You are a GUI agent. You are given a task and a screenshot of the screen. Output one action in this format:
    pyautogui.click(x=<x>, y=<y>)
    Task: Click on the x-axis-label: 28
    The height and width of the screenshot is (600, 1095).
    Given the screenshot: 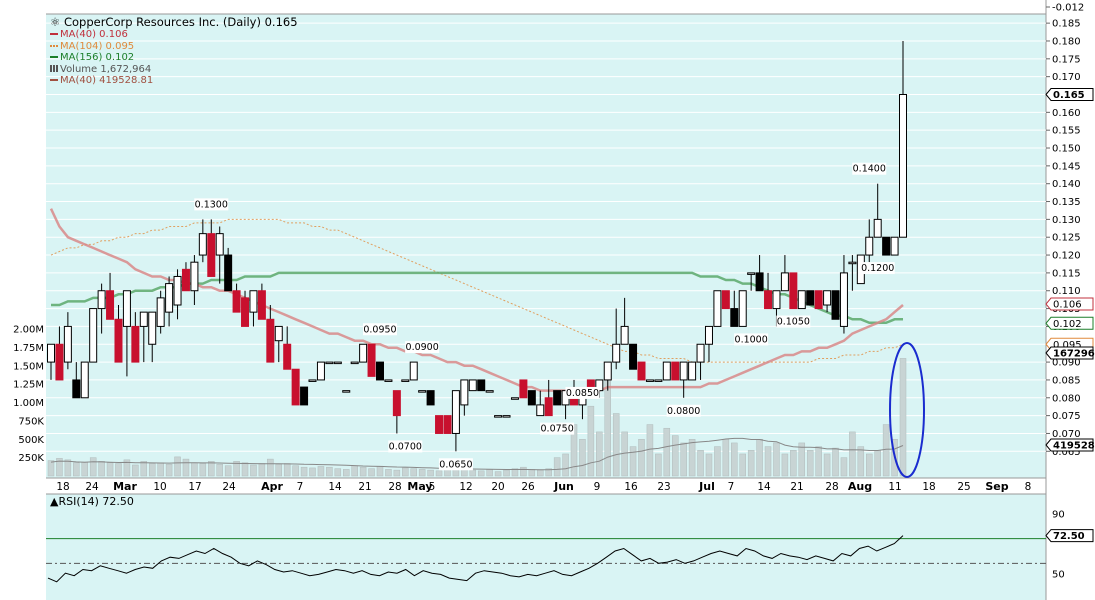 What is the action you would take?
    pyautogui.click(x=831, y=487)
    